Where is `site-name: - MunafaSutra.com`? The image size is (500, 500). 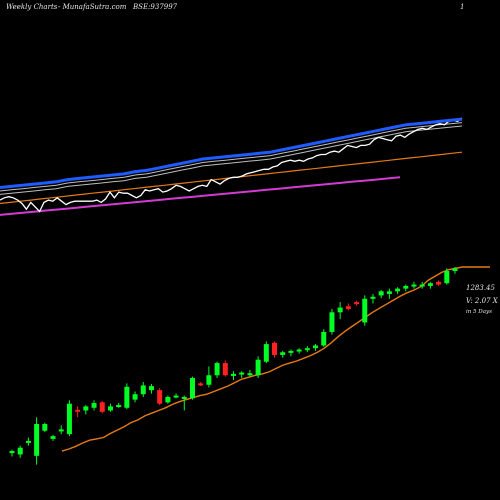
site-name: - MunafaSutra.com is located at coordinates (92, 7).